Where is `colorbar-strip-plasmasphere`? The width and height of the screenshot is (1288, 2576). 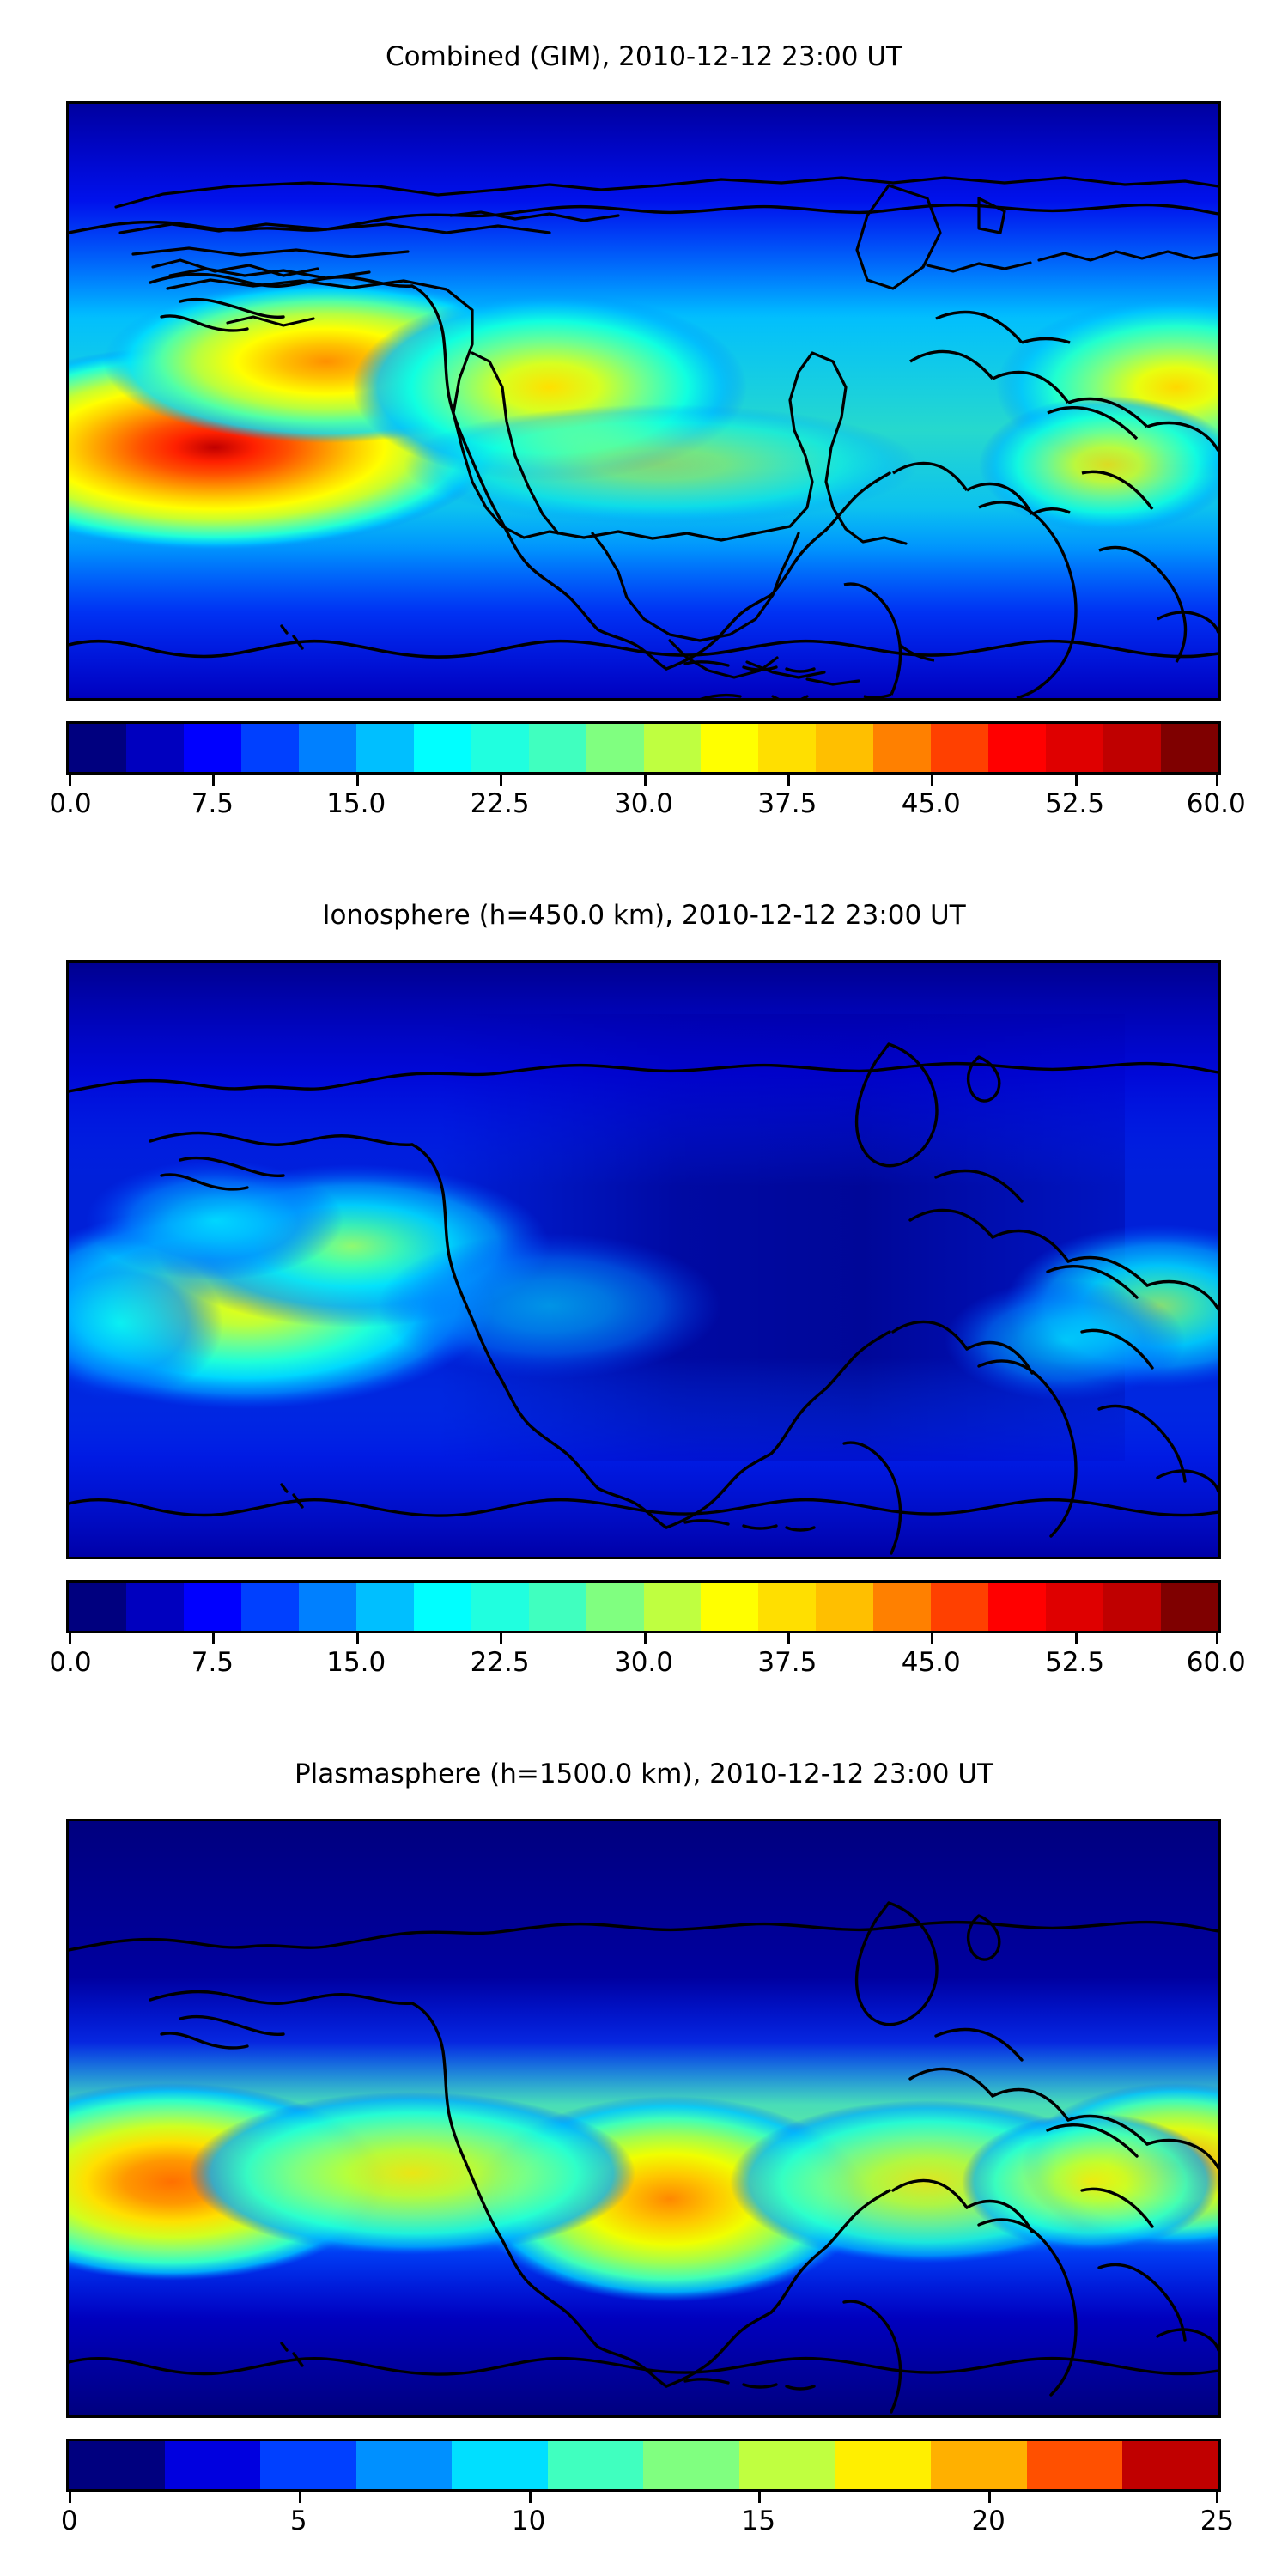
colorbar-strip-plasmasphere is located at coordinates (643, 2465).